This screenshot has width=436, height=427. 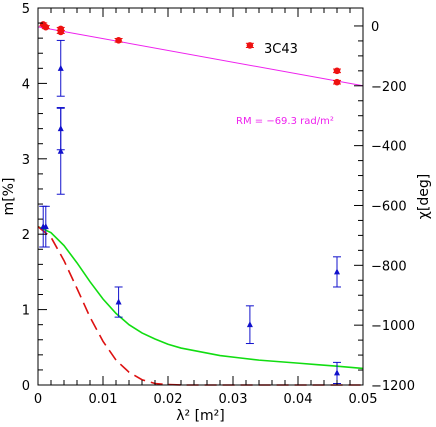 What do you see at coordinates (200, 56) in the screenshot?
I see `rm-fit-line` at bounding box center [200, 56].